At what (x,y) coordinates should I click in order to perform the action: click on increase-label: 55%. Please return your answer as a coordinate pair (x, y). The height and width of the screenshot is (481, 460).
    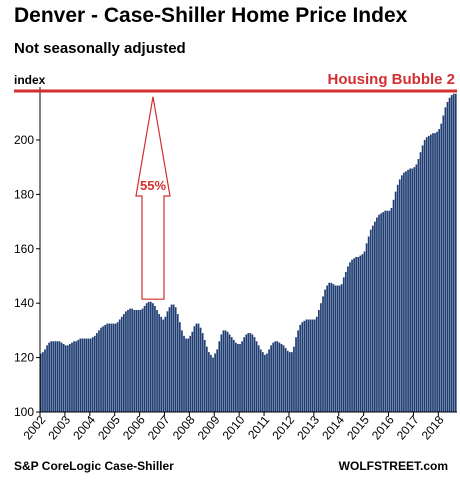
    Looking at the image, I should click on (153, 185).